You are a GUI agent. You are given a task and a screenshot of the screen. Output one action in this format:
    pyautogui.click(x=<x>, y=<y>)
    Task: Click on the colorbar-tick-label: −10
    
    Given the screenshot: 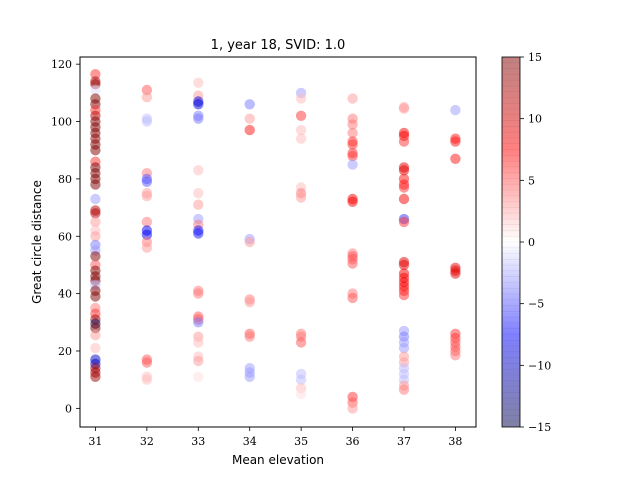 What is the action you would take?
    pyautogui.click(x=539, y=365)
    